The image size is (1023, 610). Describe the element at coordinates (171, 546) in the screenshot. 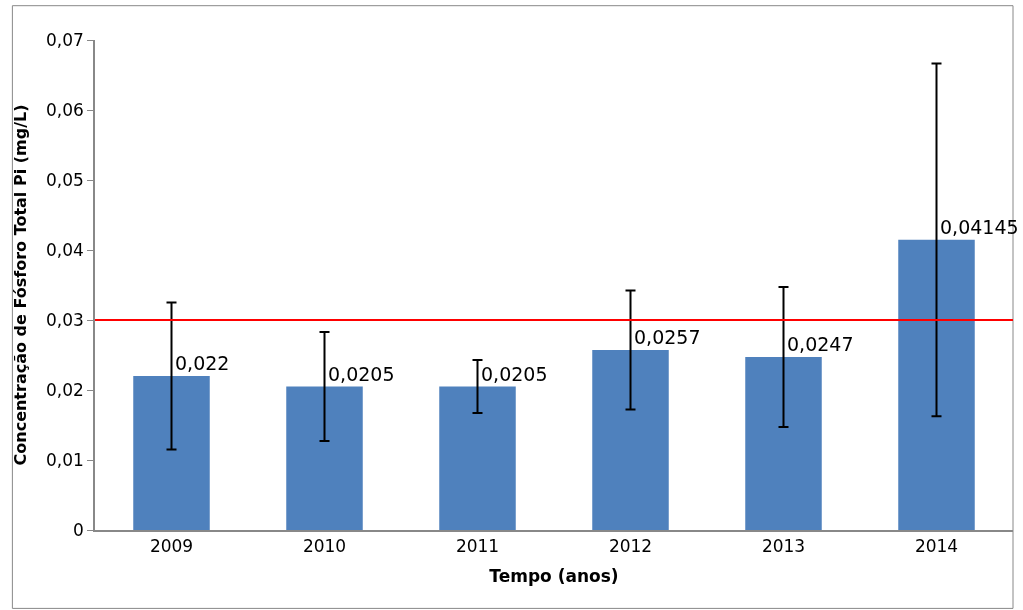

I see `x-tick-label: 2009` at that location.